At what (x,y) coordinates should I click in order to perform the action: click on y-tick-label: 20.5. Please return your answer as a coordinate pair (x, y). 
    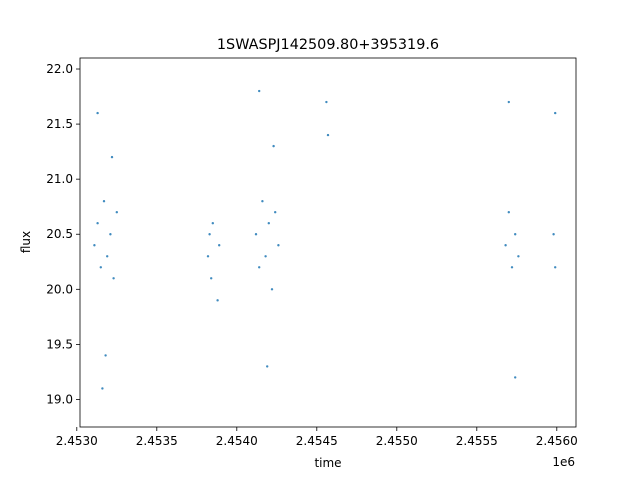
    Looking at the image, I should click on (59, 234).